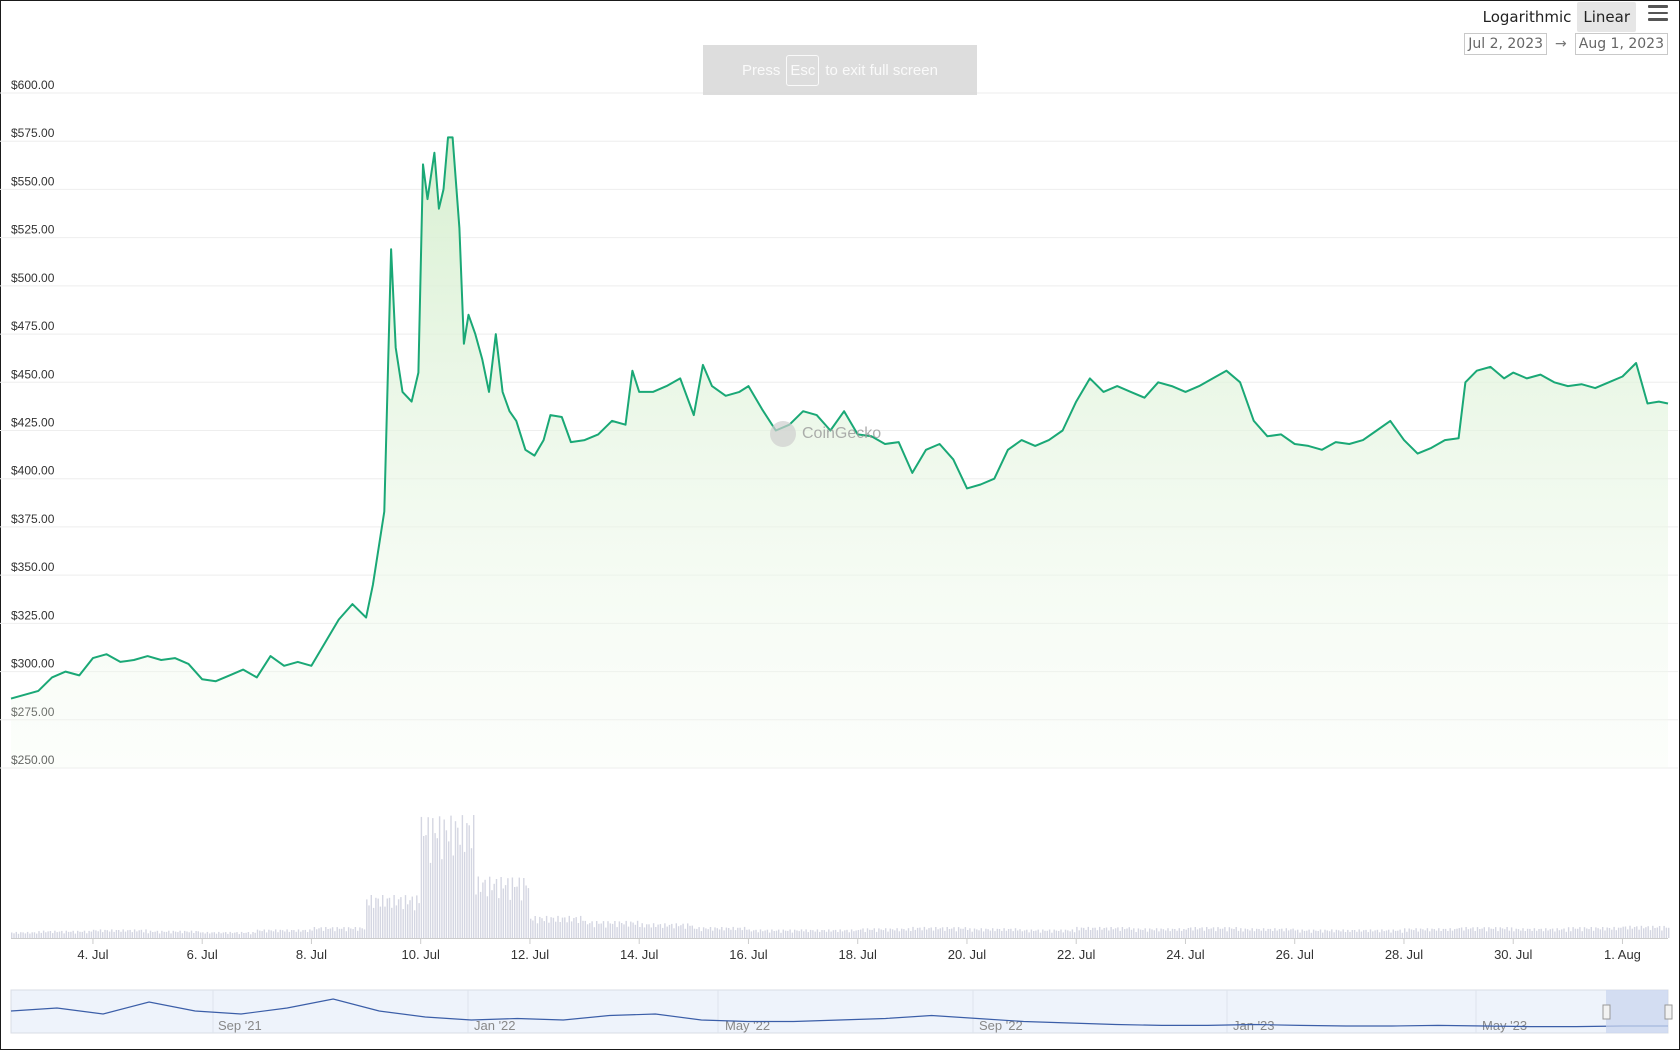 This screenshot has height=1050, width=1680. Describe the element at coordinates (639, 954) in the screenshot. I see `x-tick-label: 14. Jul` at that location.